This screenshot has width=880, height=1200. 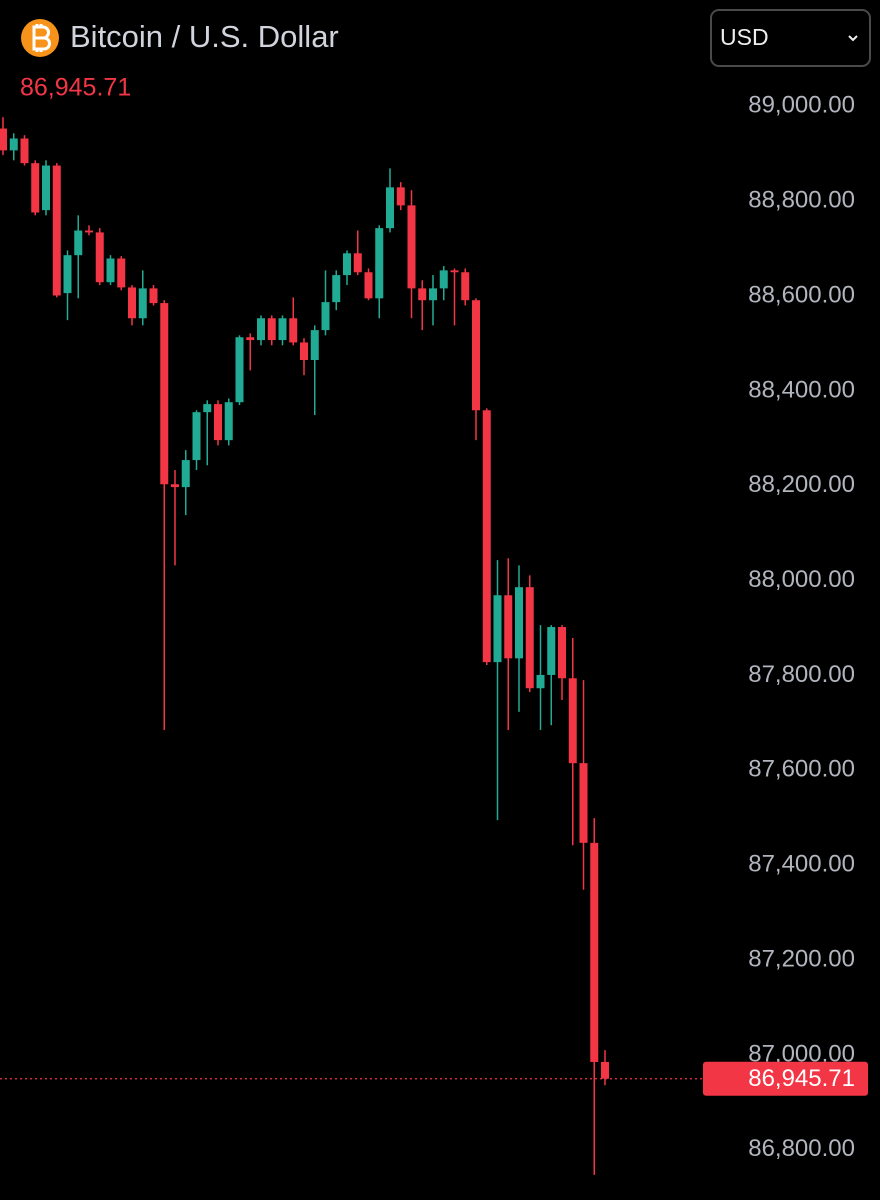 What do you see at coordinates (801, 200) in the screenshot?
I see `y-tick-label: 88,800.00` at bounding box center [801, 200].